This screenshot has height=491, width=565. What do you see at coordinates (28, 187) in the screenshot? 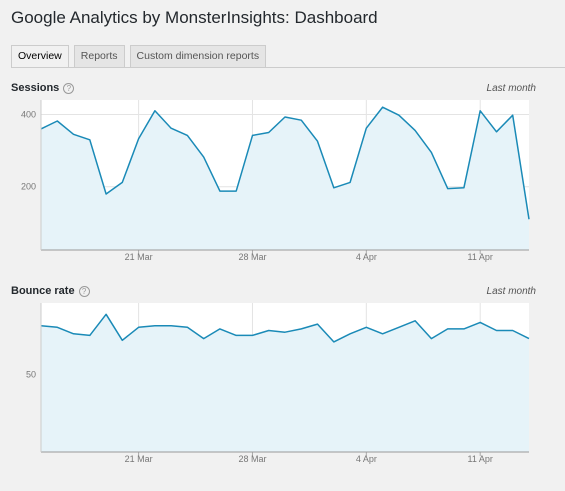
I see `sessions-y-tick-label: 200` at bounding box center [28, 187].